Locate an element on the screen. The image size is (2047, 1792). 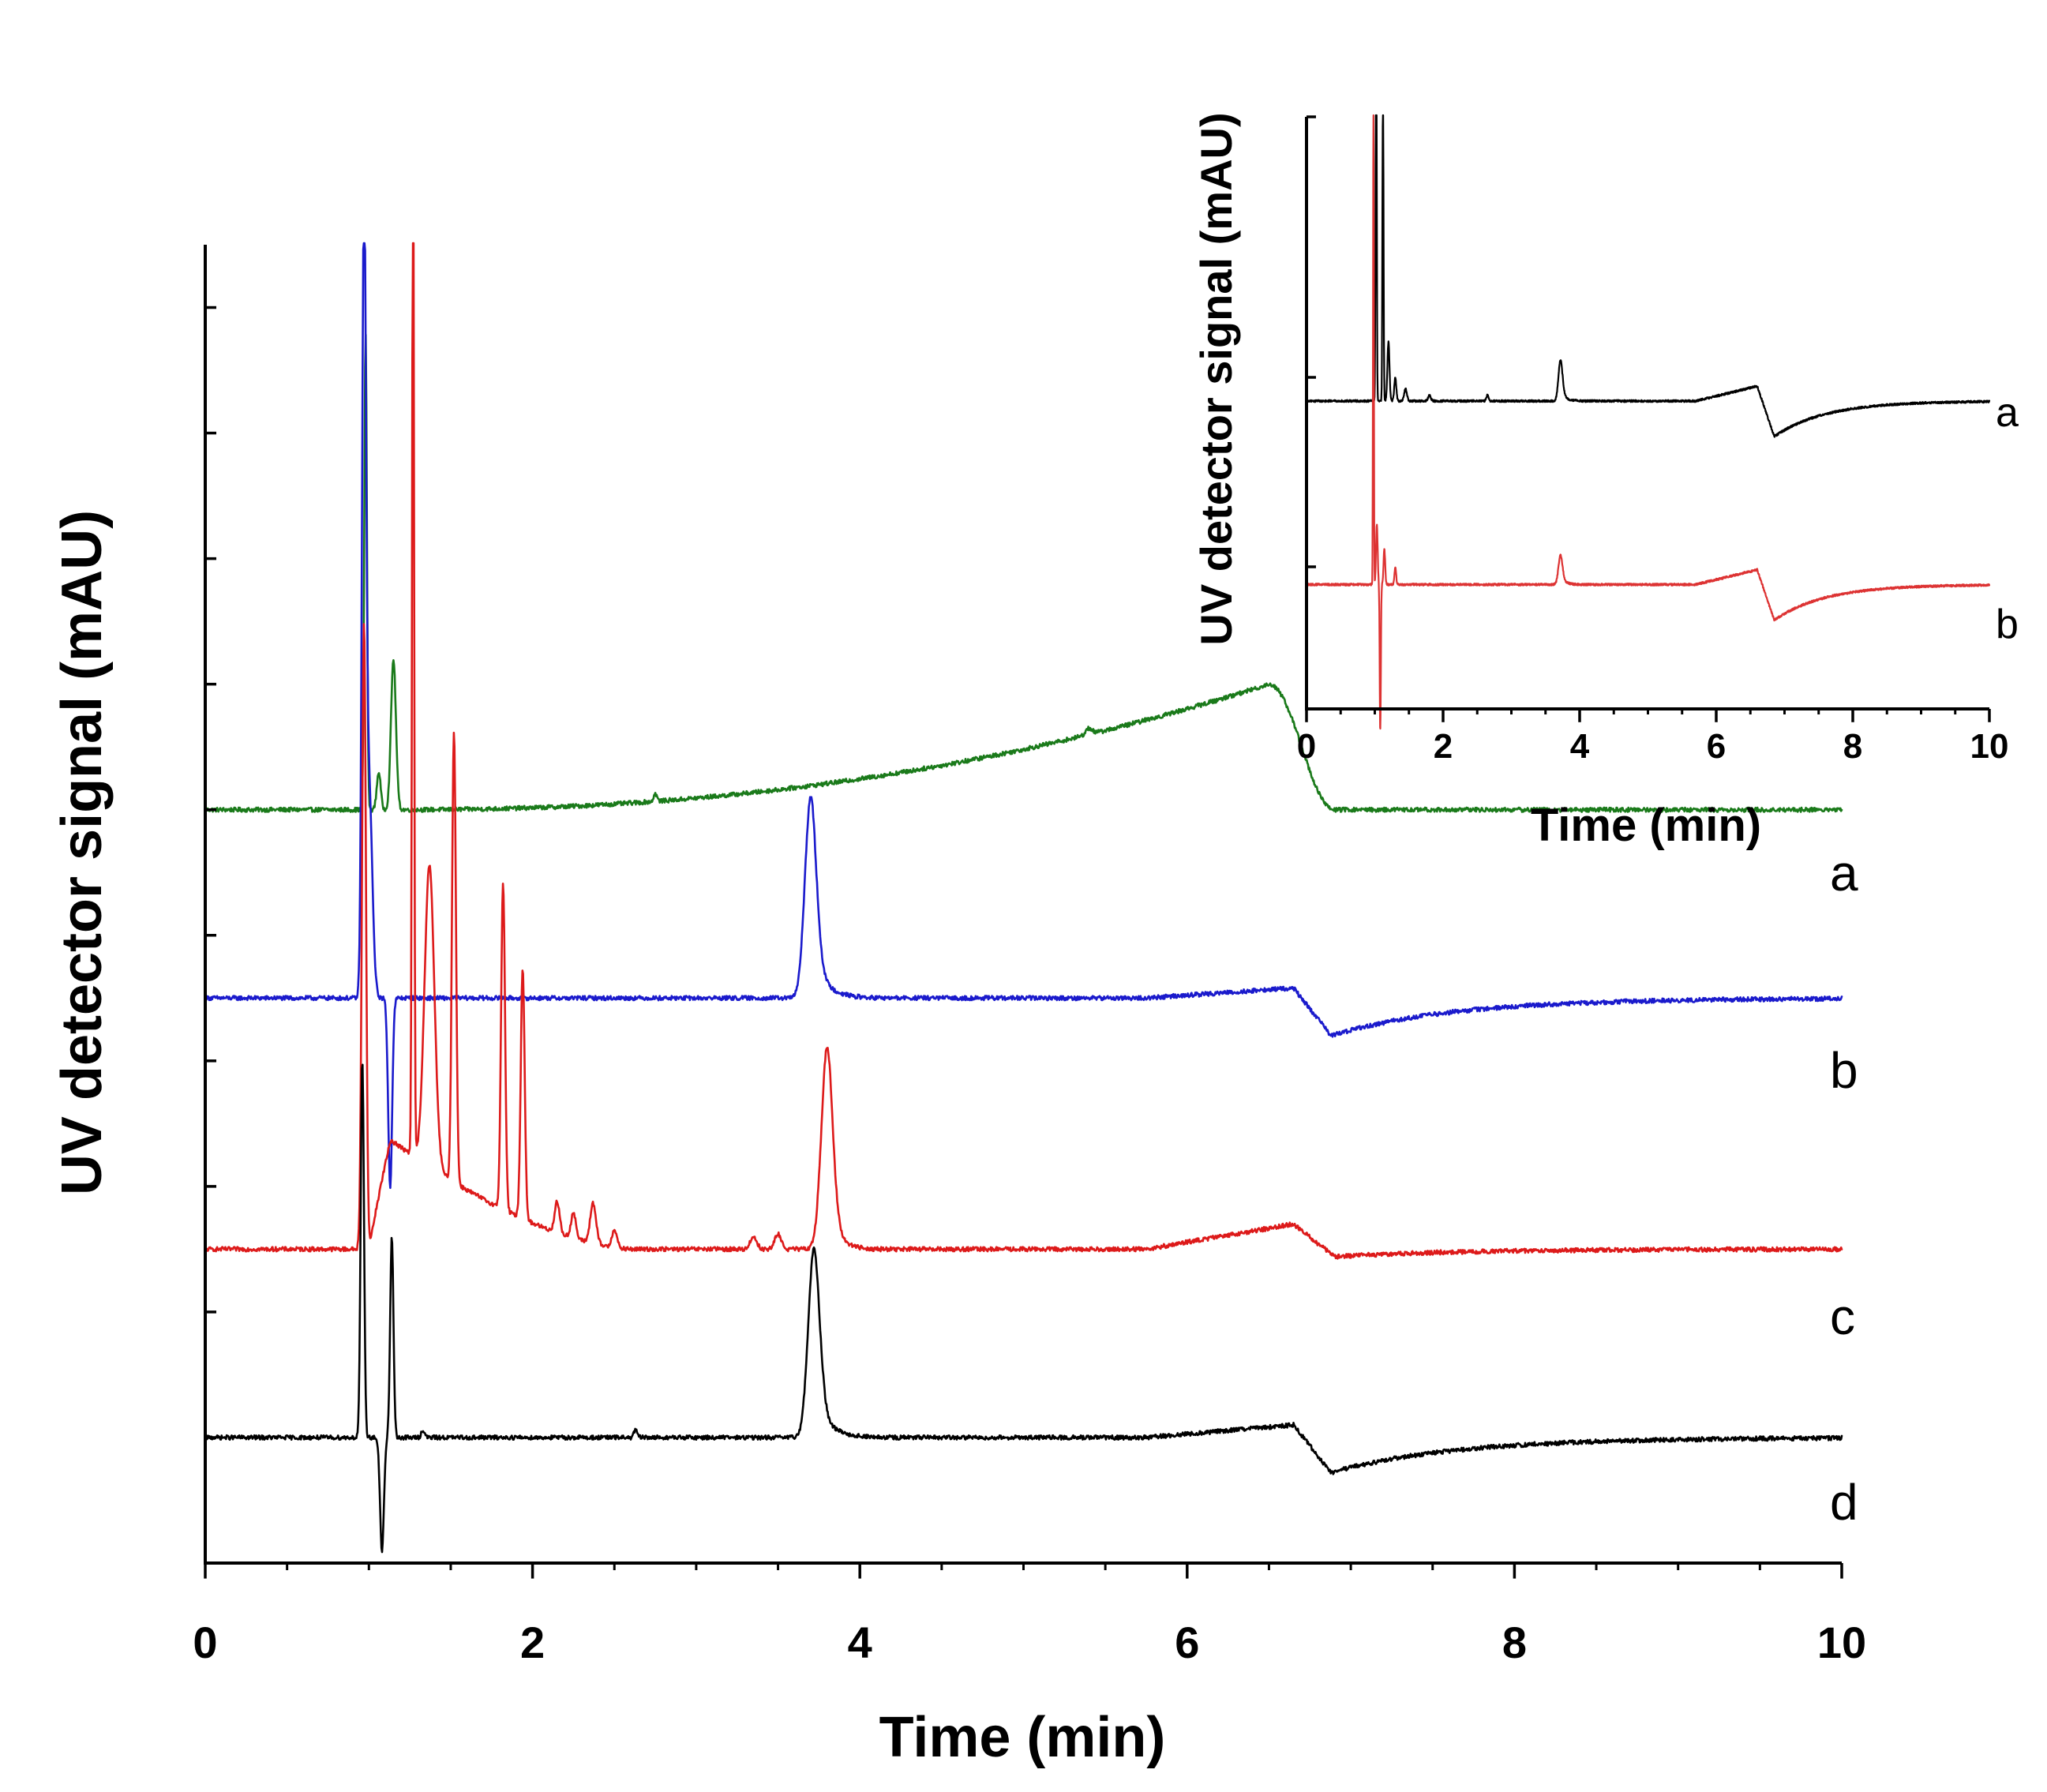
inset-x-axis-title: Time (min) is located at coordinates (1646, 826).